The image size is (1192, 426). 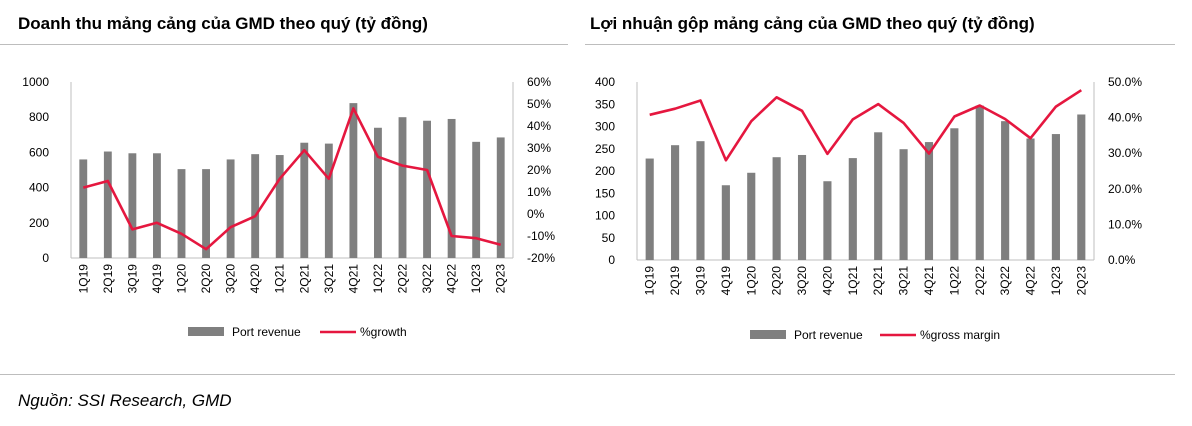 I want to click on right-y-tick-label: 40.0%, so click(x=1125, y=118).